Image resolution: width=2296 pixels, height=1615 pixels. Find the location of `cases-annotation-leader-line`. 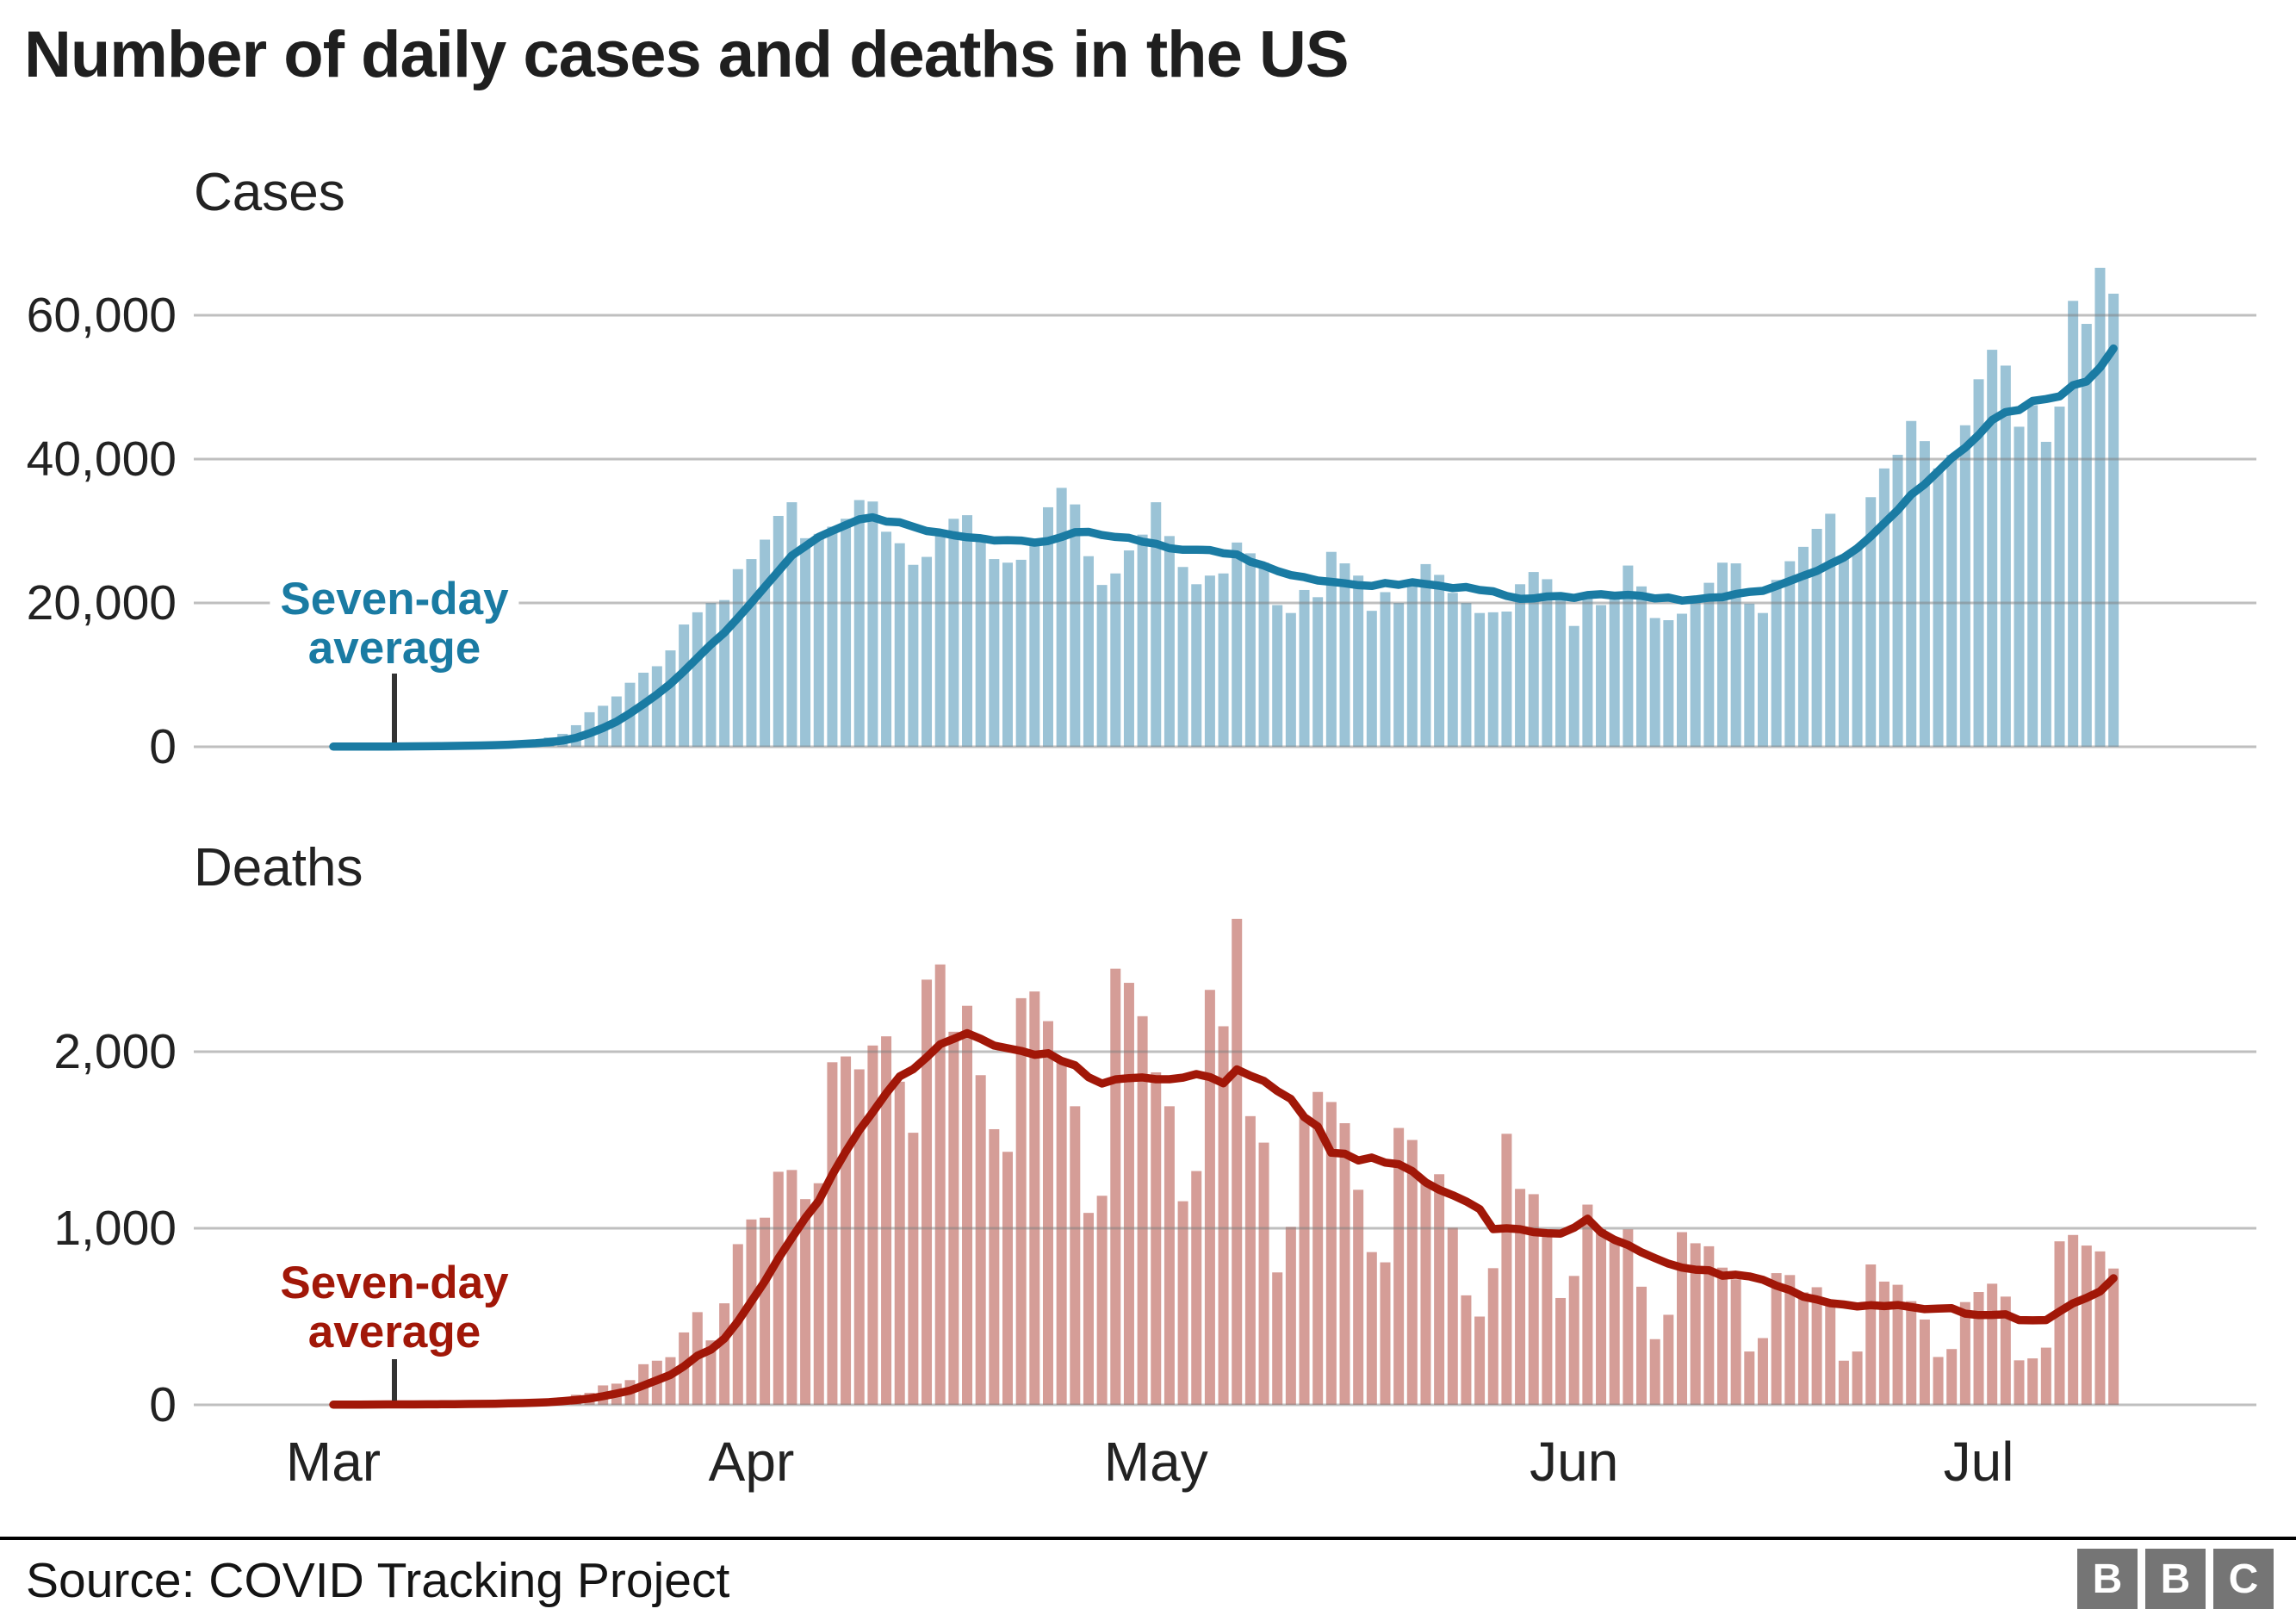

cases-annotation-leader-line is located at coordinates (394, 708).